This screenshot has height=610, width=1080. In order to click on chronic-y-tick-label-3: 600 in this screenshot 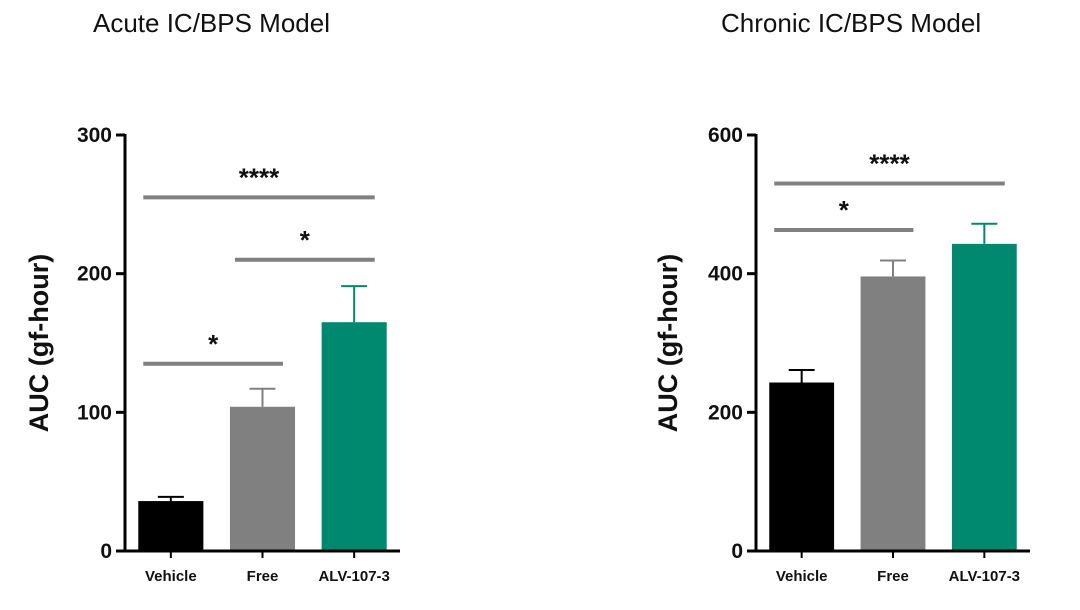, I will do `click(725, 135)`.